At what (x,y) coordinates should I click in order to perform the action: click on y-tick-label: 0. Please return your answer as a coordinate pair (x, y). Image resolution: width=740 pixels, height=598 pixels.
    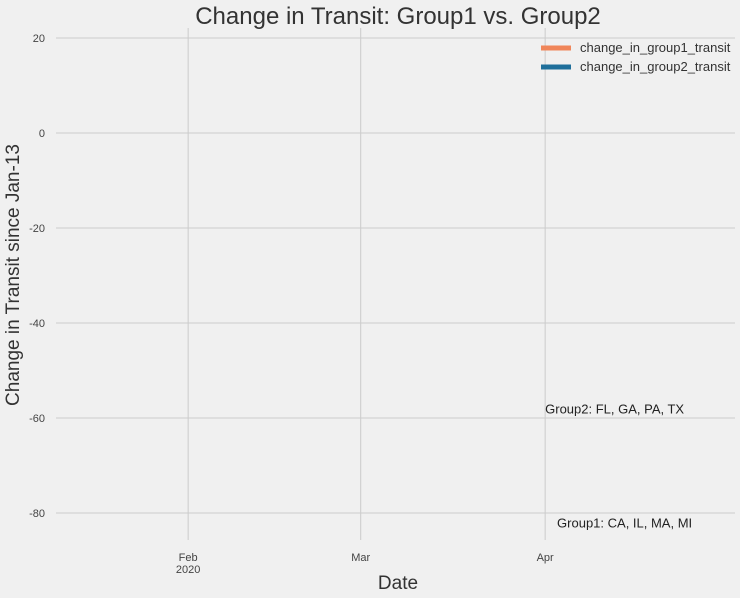
    Looking at the image, I should click on (42, 134).